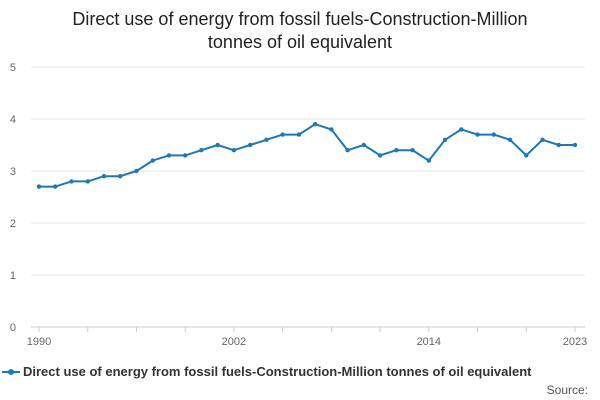  What do you see at coordinates (429, 342) in the screenshot?
I see `x-tick-label: 2014` at bounding box center [429, 342].